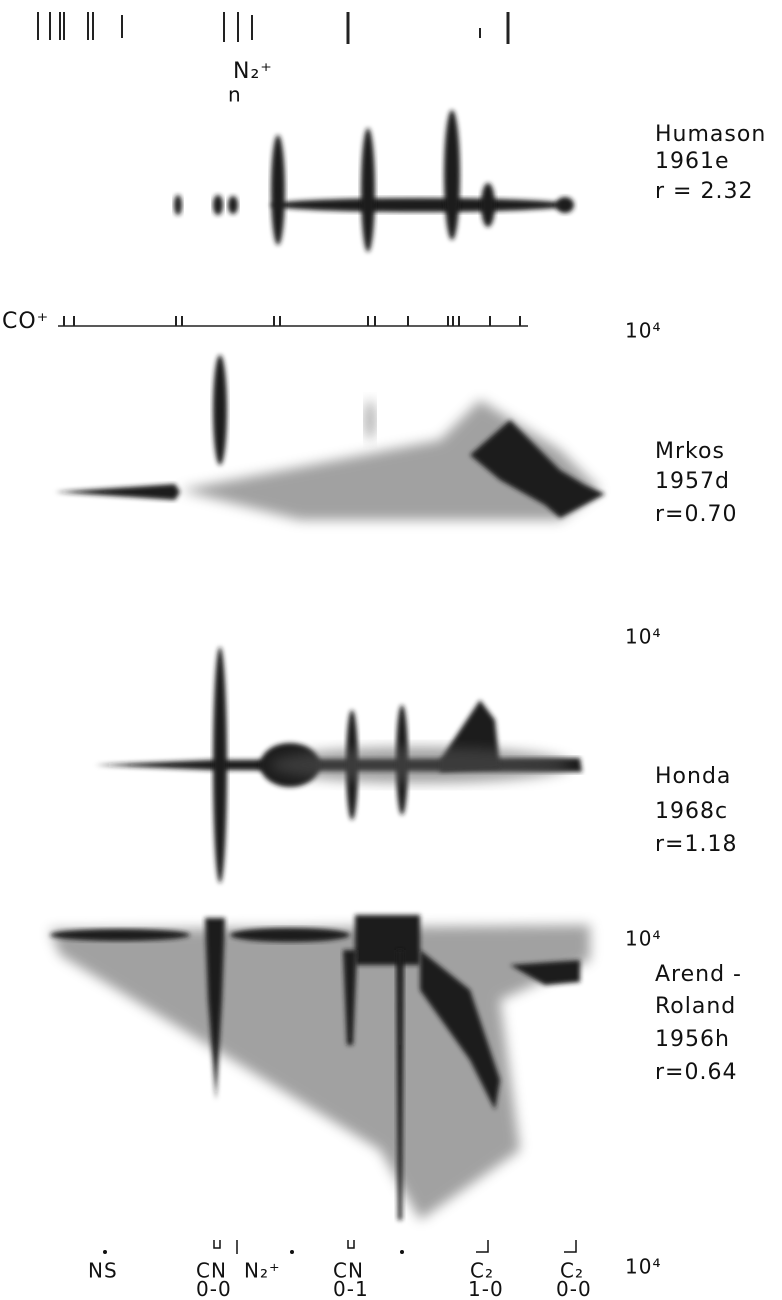  I want to click on co-lines, so click(293, 321).